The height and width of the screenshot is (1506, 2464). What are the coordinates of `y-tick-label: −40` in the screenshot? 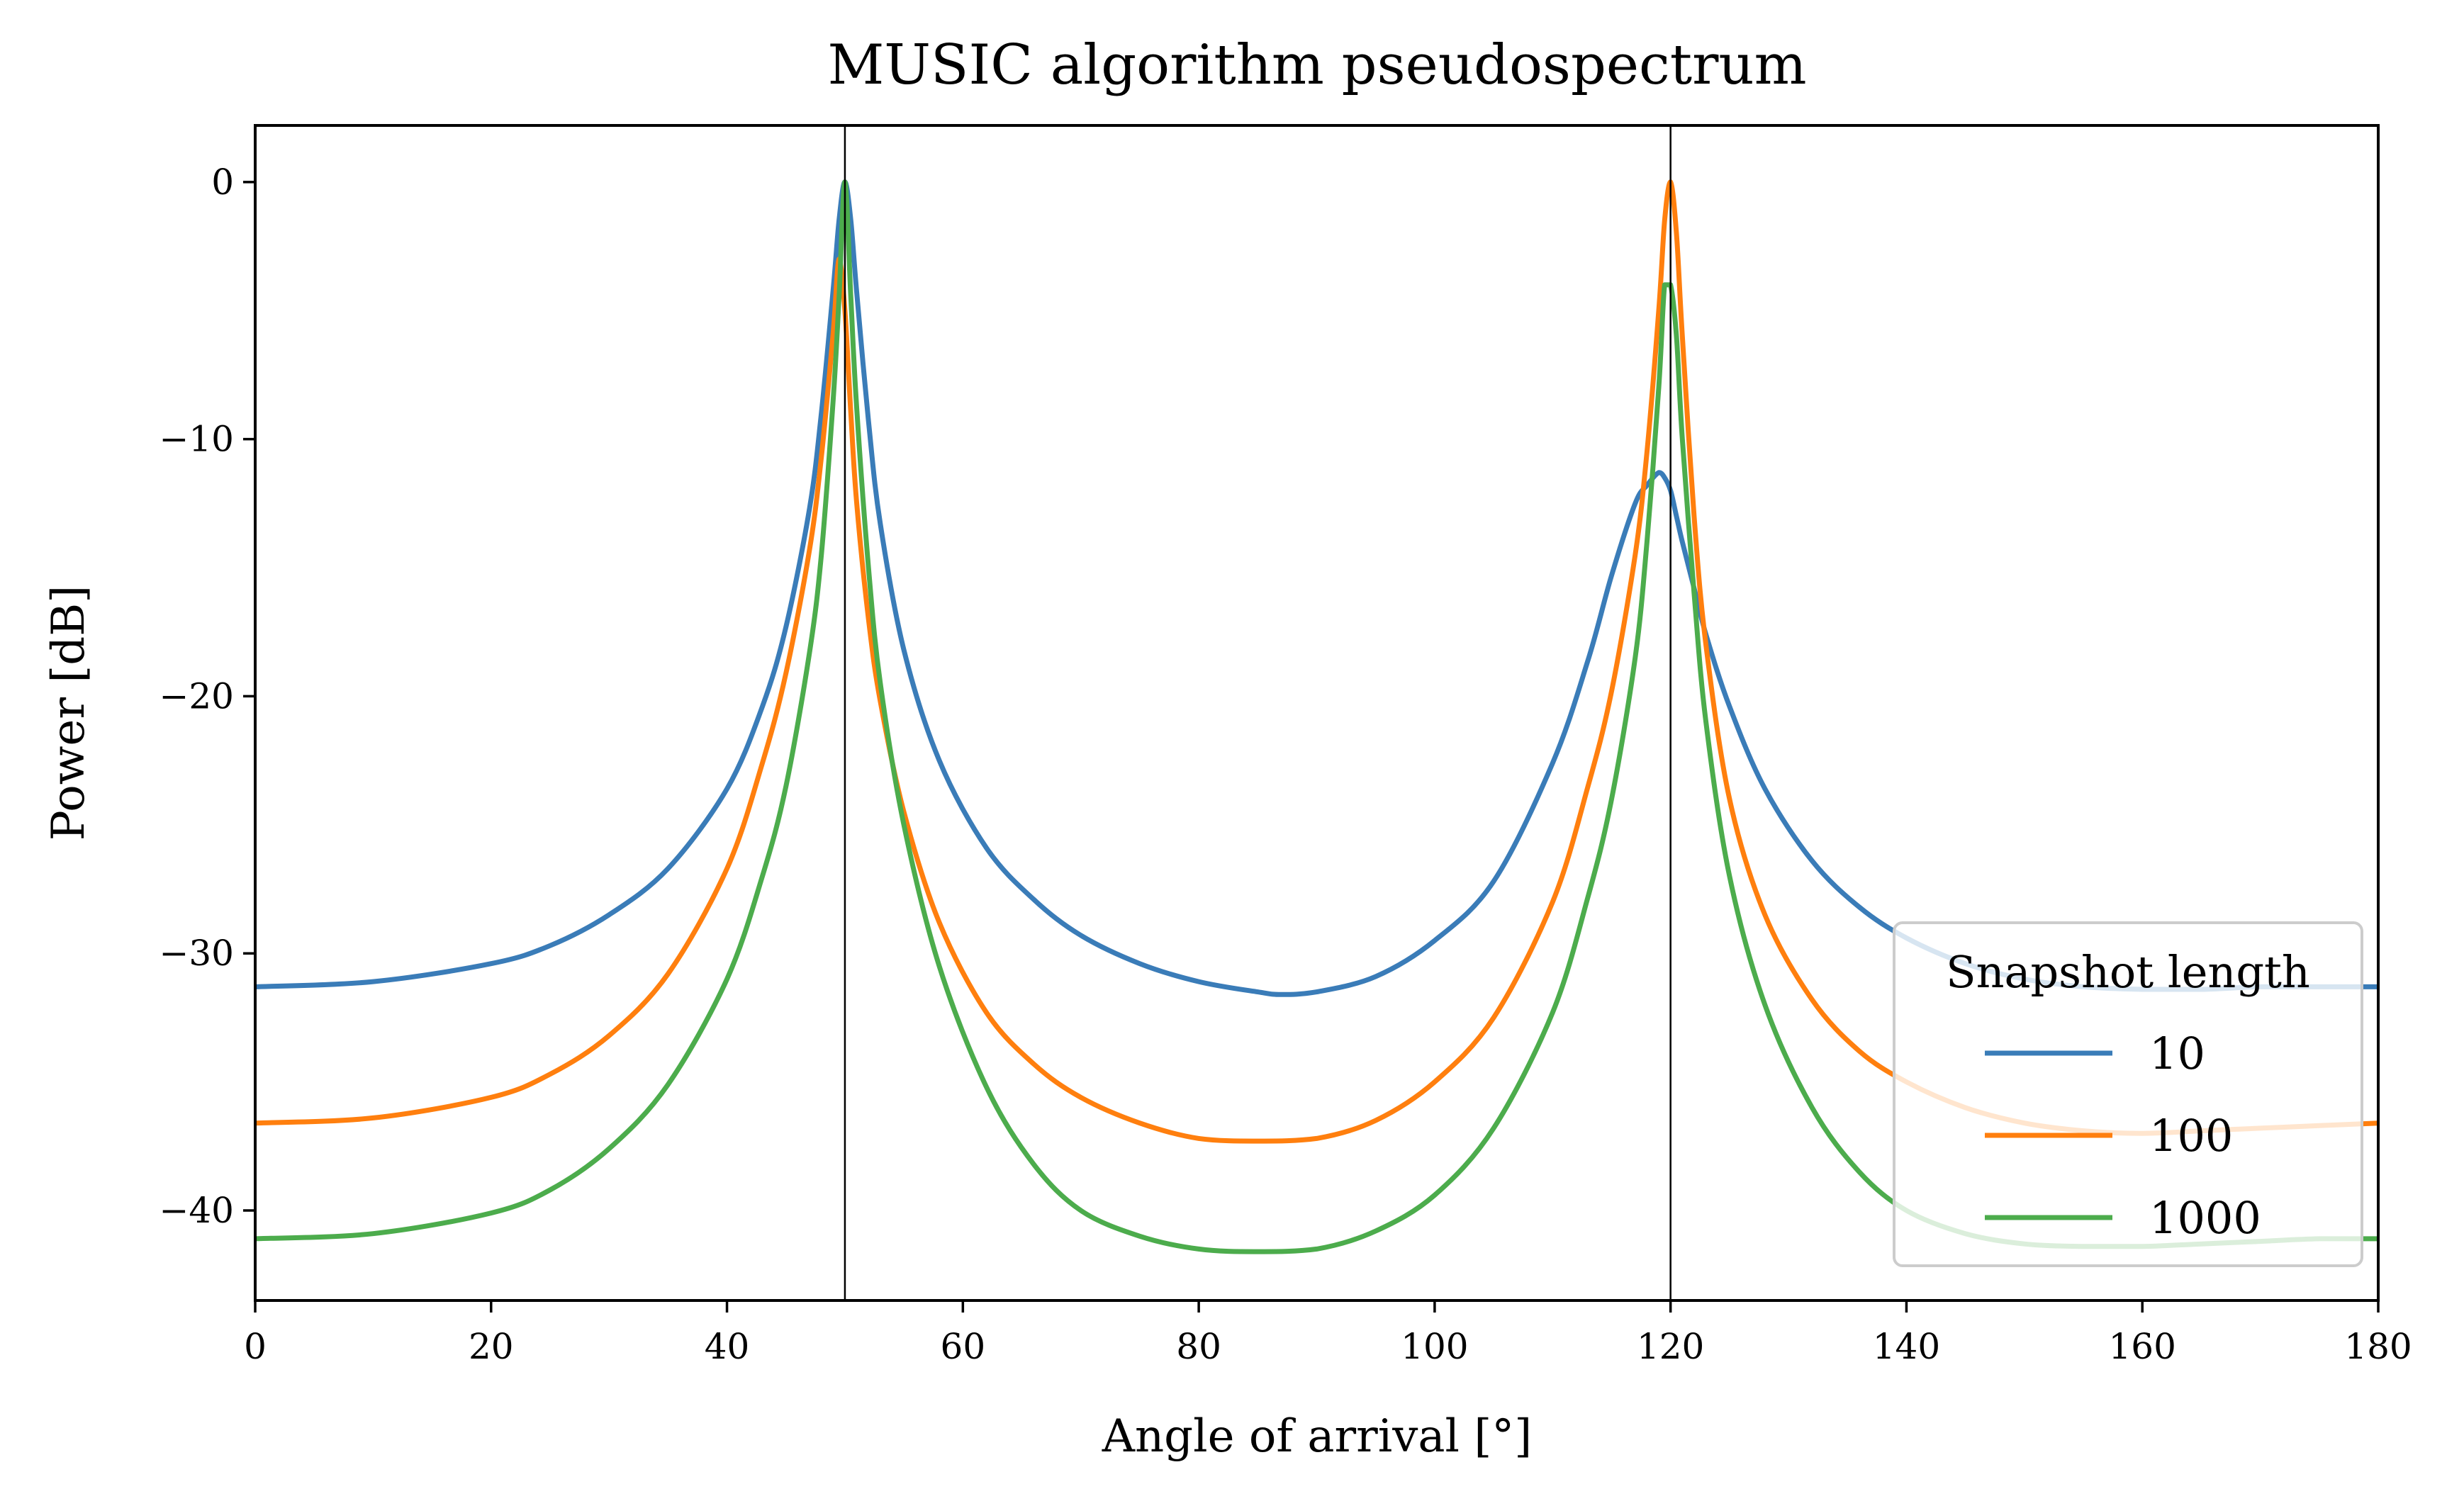 It's located at (197, 1211).